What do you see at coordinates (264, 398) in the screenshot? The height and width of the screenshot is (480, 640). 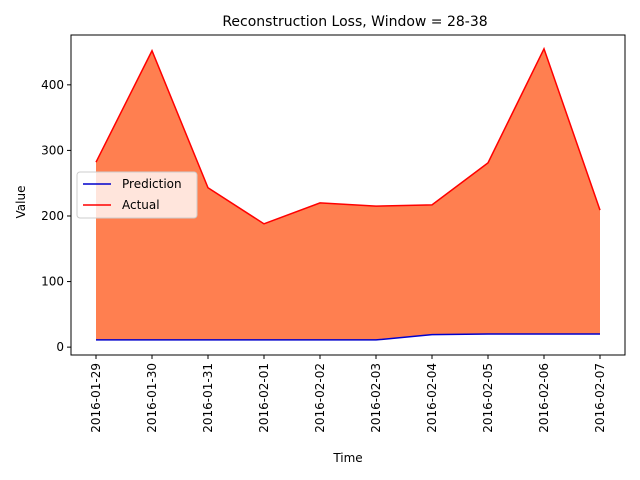 I see `x-tick-label: 2016-02-01` at bounding box center [264, 398].